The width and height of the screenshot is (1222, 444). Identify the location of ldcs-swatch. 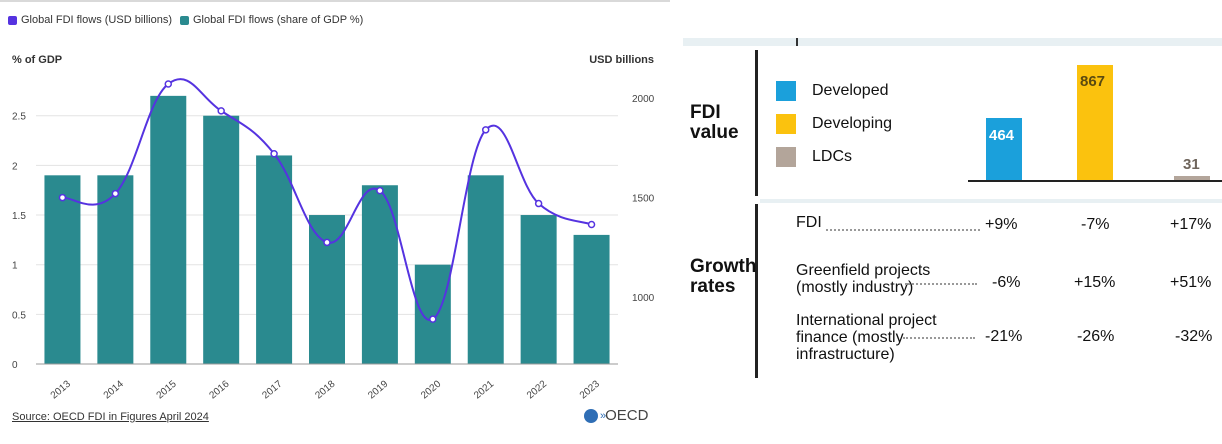
(786, 157).